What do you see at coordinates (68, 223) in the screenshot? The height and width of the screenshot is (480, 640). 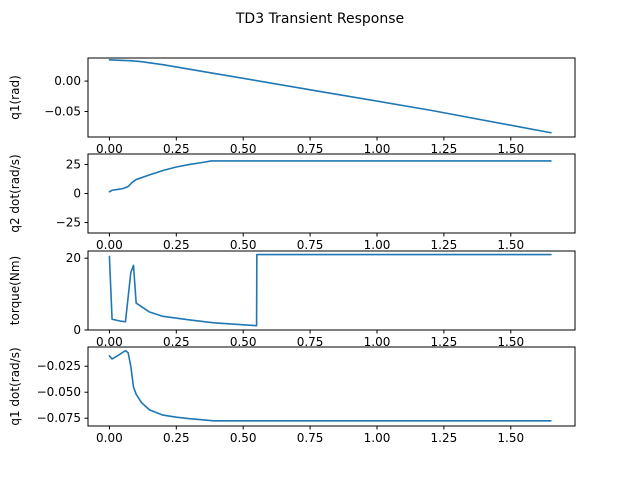 I see `y-tick-label: −25` at bounding box center [68, 223].